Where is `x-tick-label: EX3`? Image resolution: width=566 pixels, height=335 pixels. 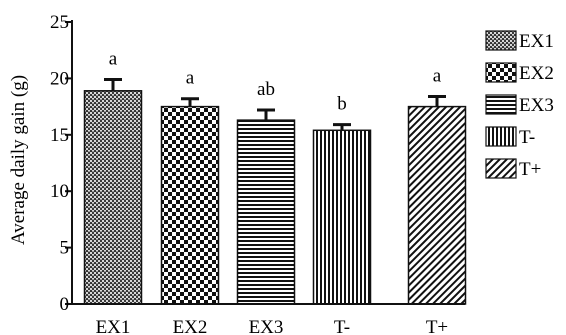 x-tick-label: EX3 is located at coordinates (266, 326).